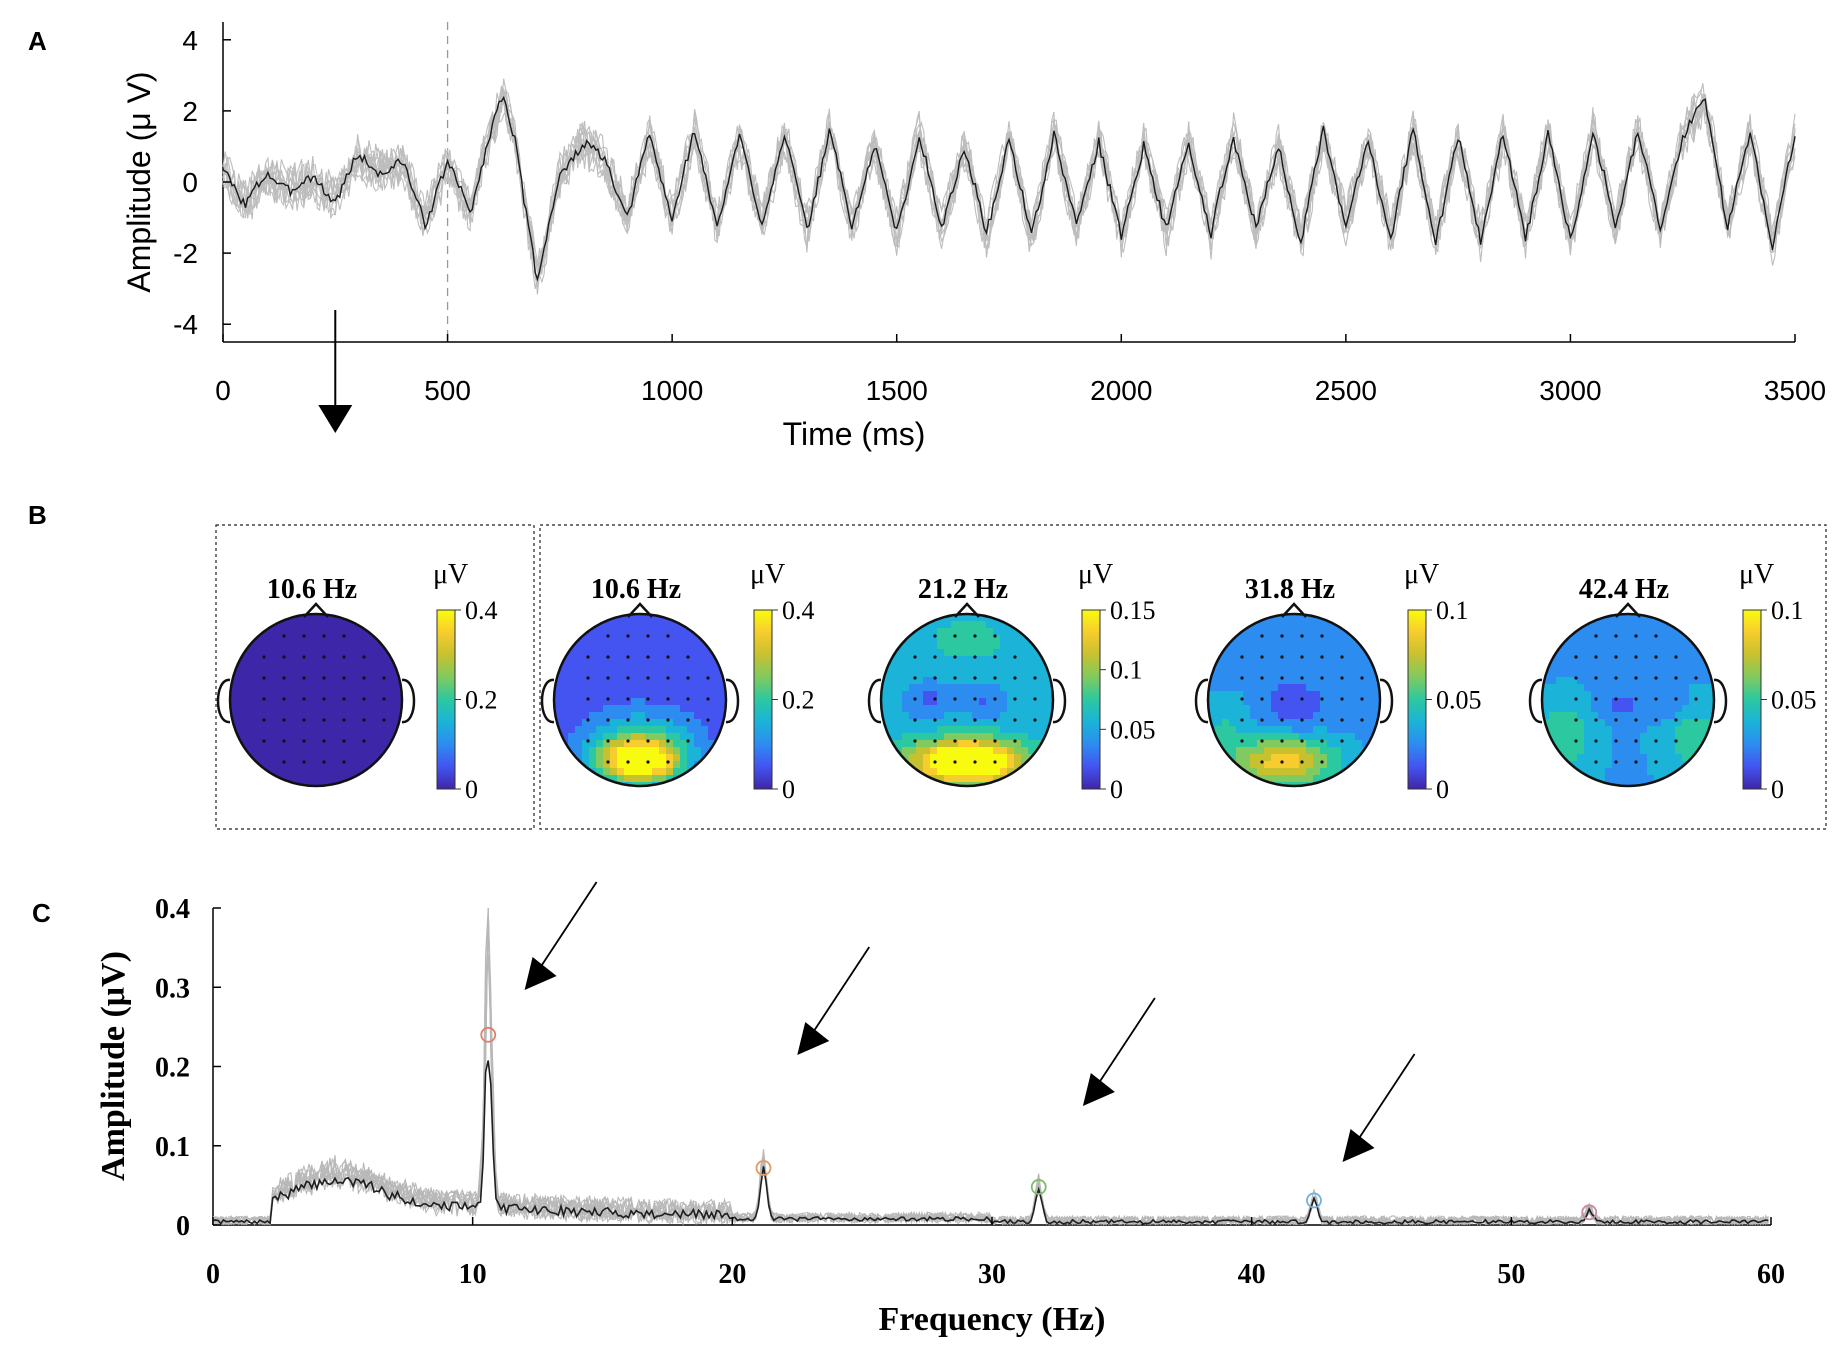 This screenshot has width=1844, height=1346. I want to click on panel-a-y-tick-label: -4, so click(185, 324).